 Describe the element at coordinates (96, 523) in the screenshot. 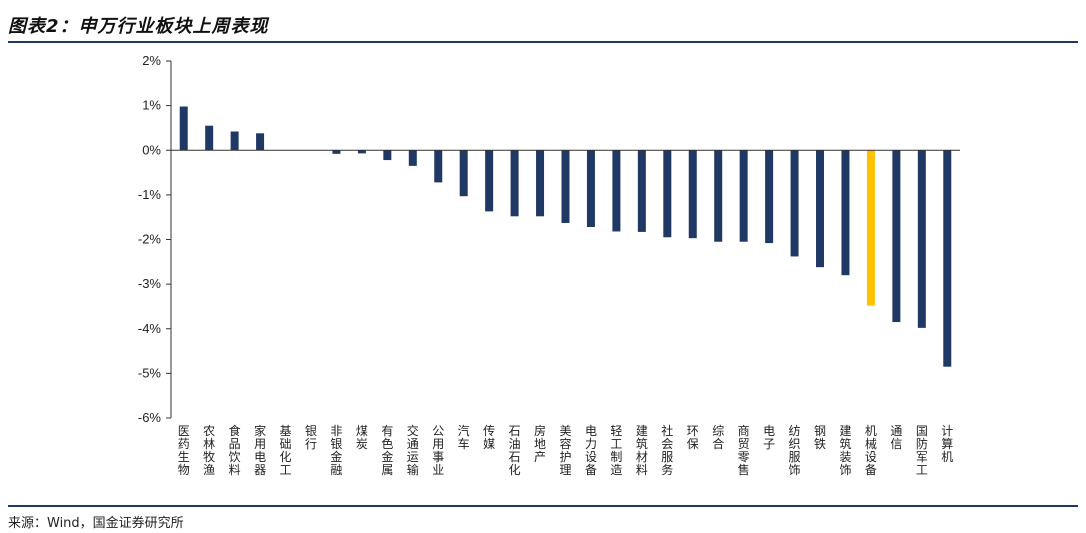

I see `source-note: 来源：Wind，国金证券研究所` at that location.